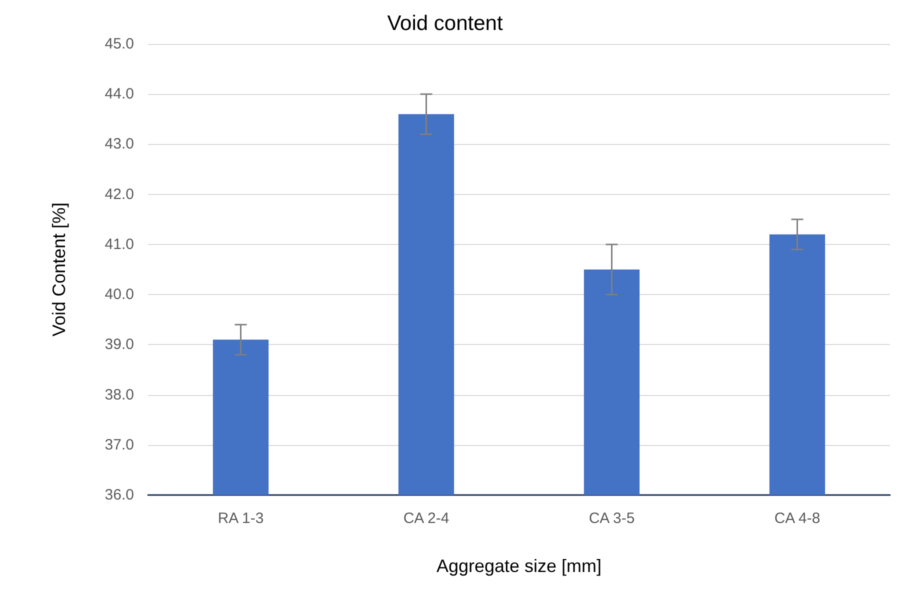 This screenshot has width=906, height=610. I want to click on y-tick-label: 41.0, so click(119, 244).